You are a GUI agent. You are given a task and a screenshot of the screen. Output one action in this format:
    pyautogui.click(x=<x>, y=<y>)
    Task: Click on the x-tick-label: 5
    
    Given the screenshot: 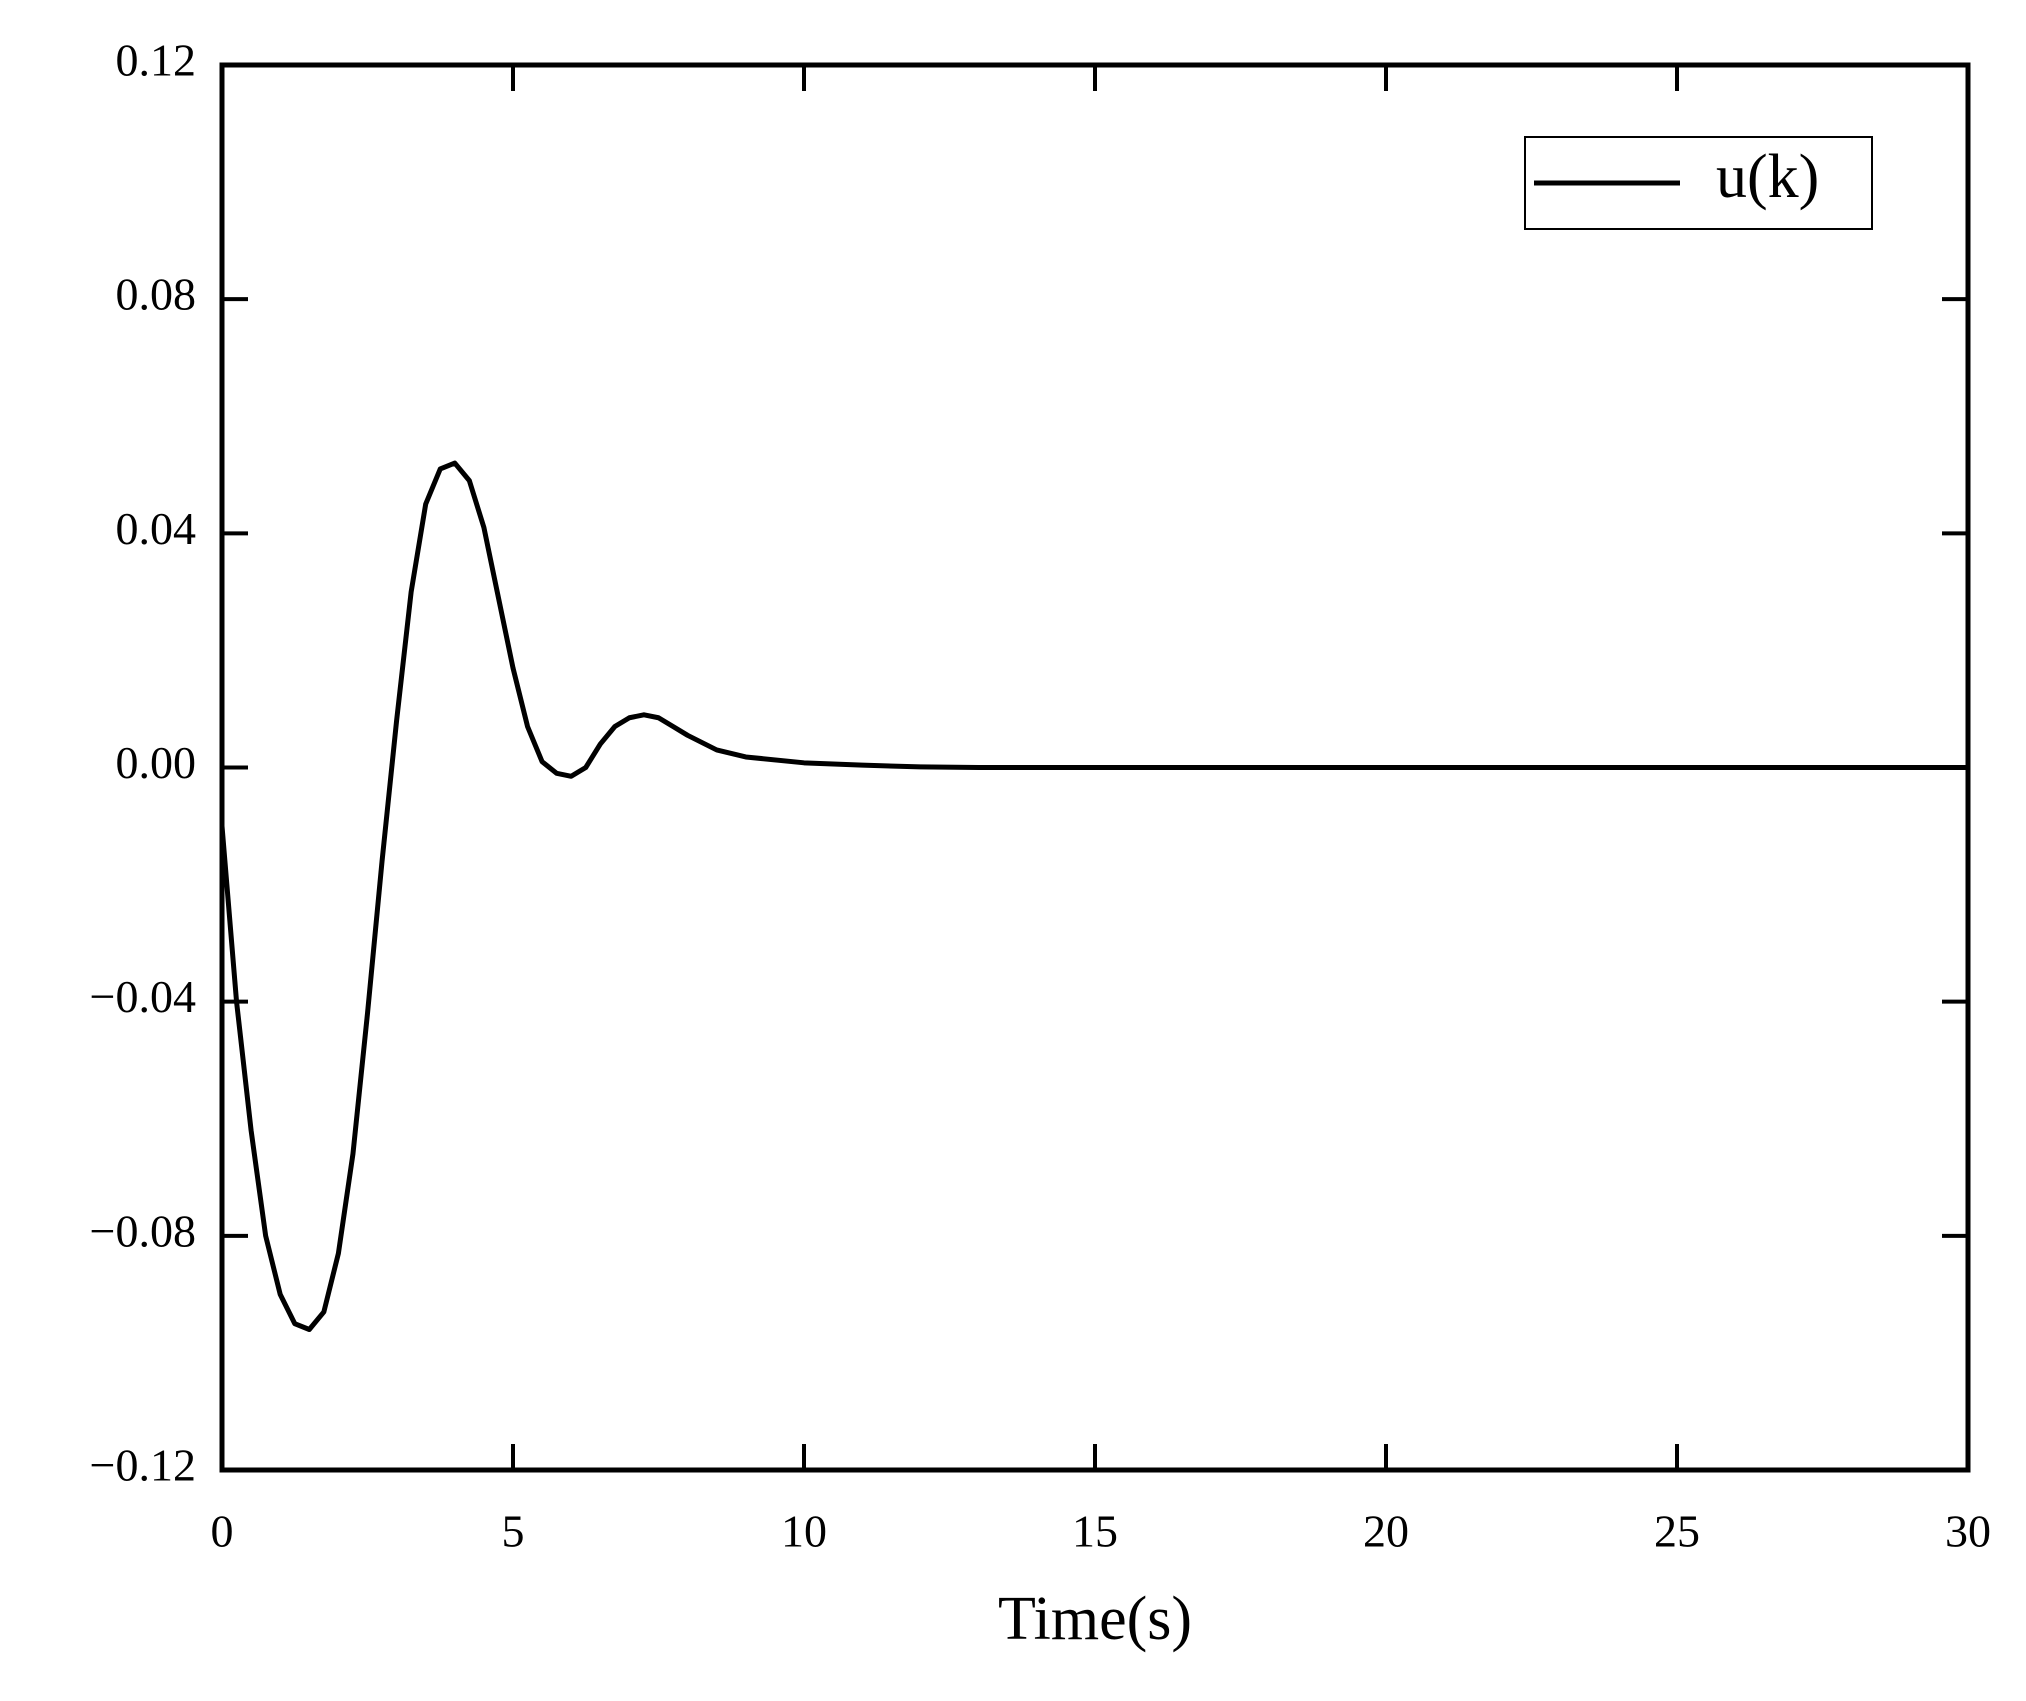 What is the action you would take?
    pyautogui.click(x=513, y=1531)
    